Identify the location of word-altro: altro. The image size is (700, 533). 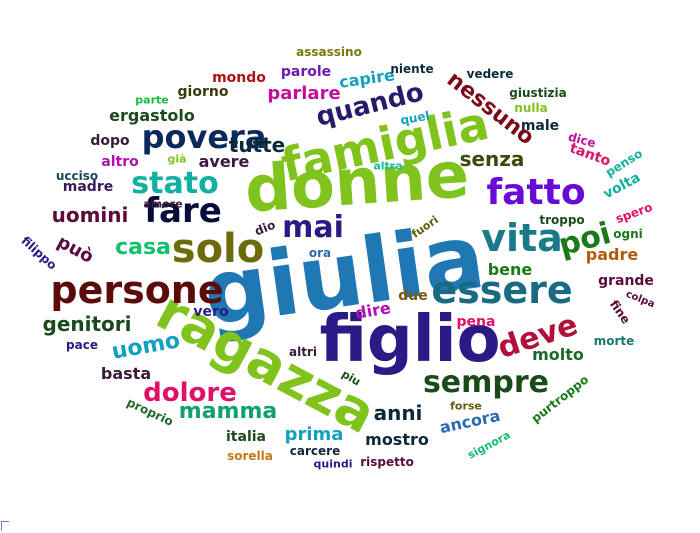
(120, 162).